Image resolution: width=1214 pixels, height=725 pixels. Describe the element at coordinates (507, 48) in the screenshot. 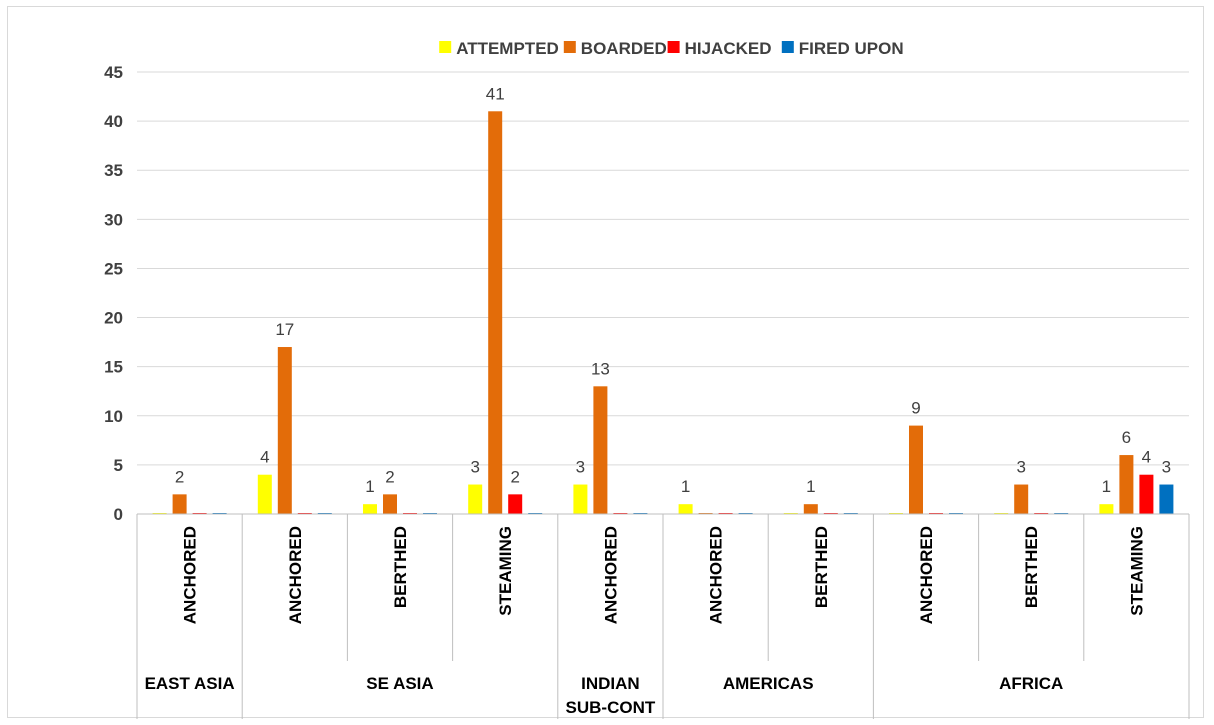

I see `legend-label: ATTEMPTED` at that location.